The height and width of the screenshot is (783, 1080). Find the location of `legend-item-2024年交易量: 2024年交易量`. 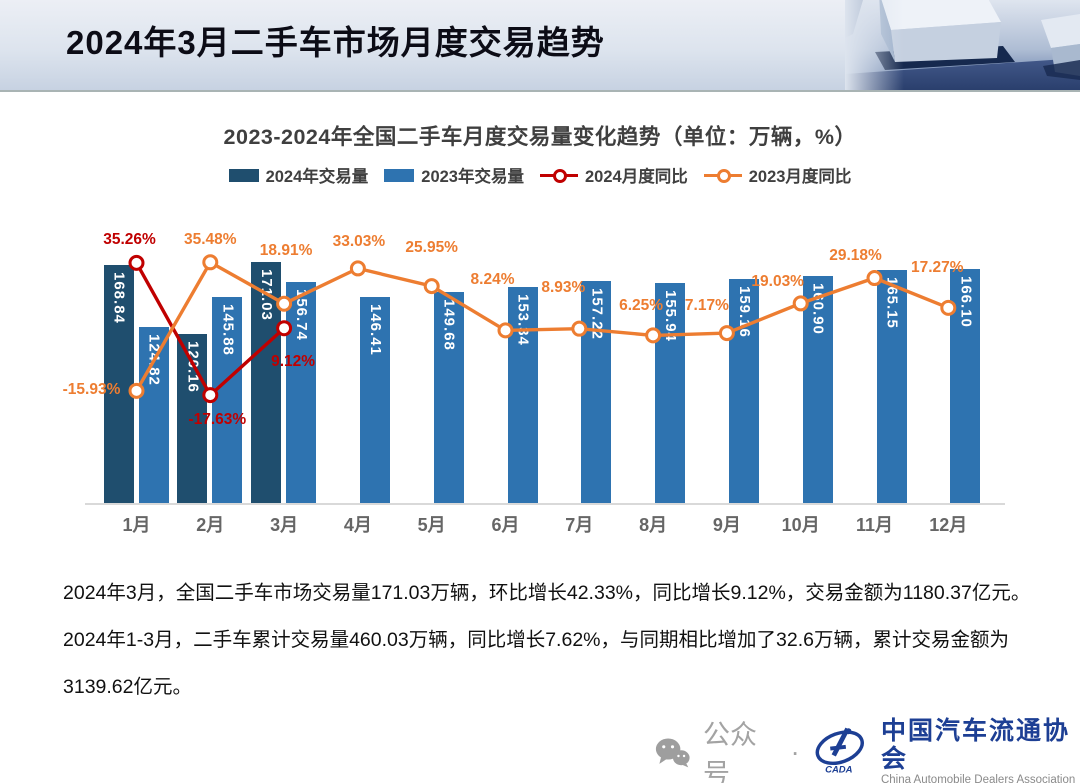

legend-item-2024年交易量: 2024年交易量 is located at coordinates (298, 175).